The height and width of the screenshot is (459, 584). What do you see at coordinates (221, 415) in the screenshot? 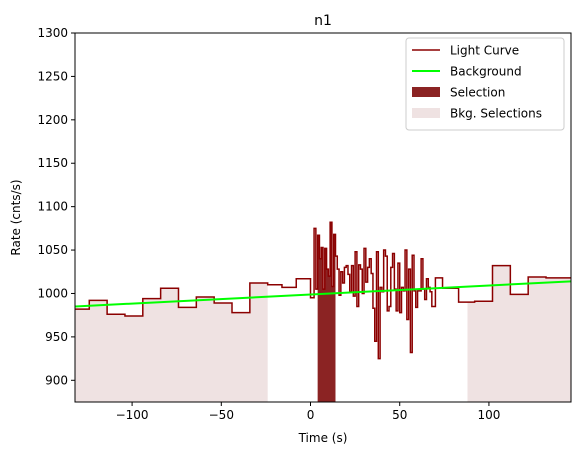
I see `x-tick-label: −50` at bounding box center [221, 415].